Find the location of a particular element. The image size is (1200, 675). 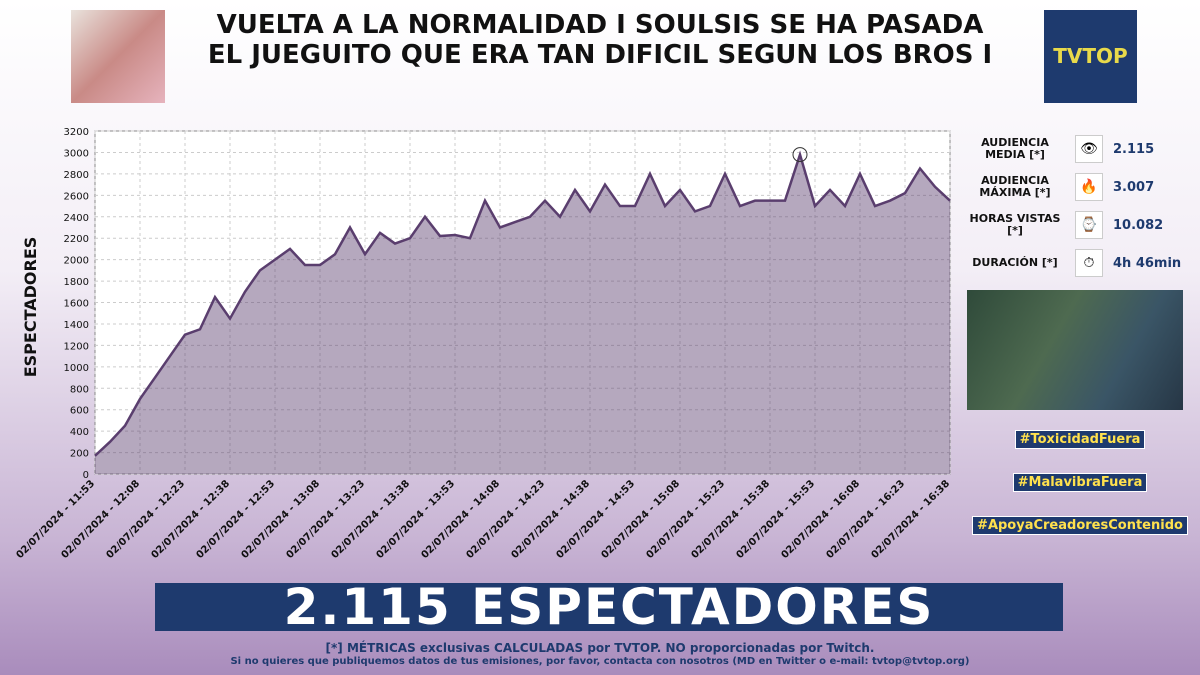

y-tick-label: 2400 is located at coordinates (76, 218).